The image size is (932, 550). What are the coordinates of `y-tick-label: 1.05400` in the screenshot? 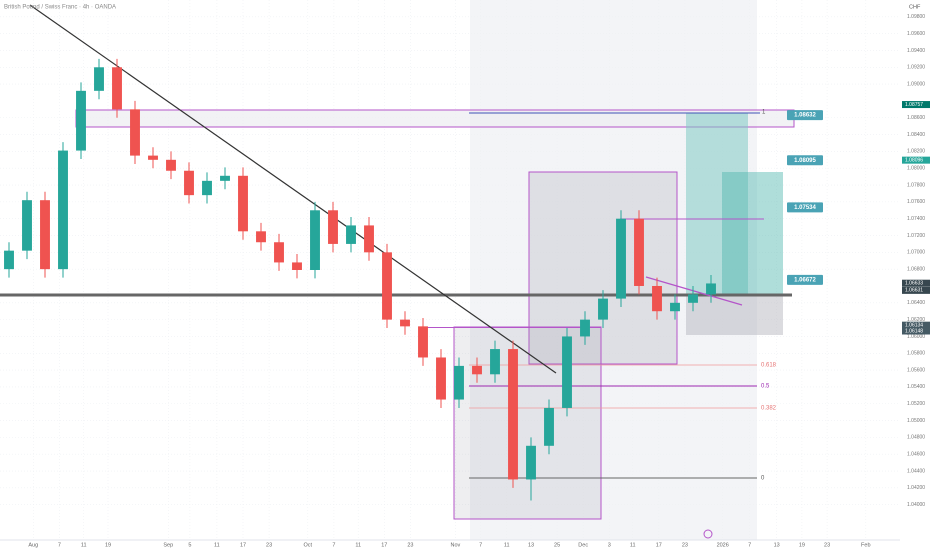 It's located at (916, 387).